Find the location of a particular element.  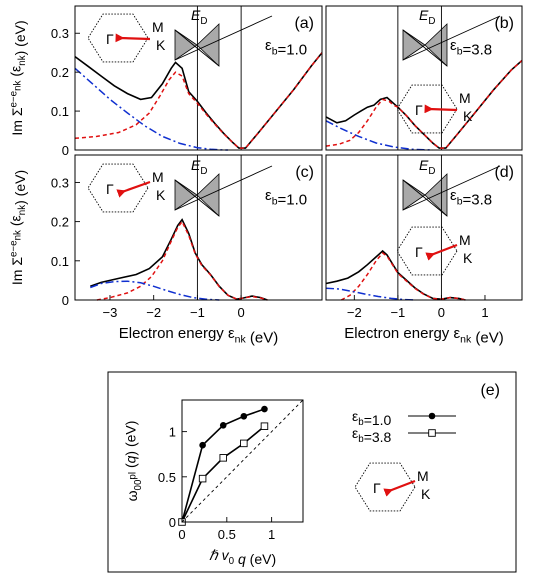

x-axis-label-part: q is located at coordinates (240, 559).